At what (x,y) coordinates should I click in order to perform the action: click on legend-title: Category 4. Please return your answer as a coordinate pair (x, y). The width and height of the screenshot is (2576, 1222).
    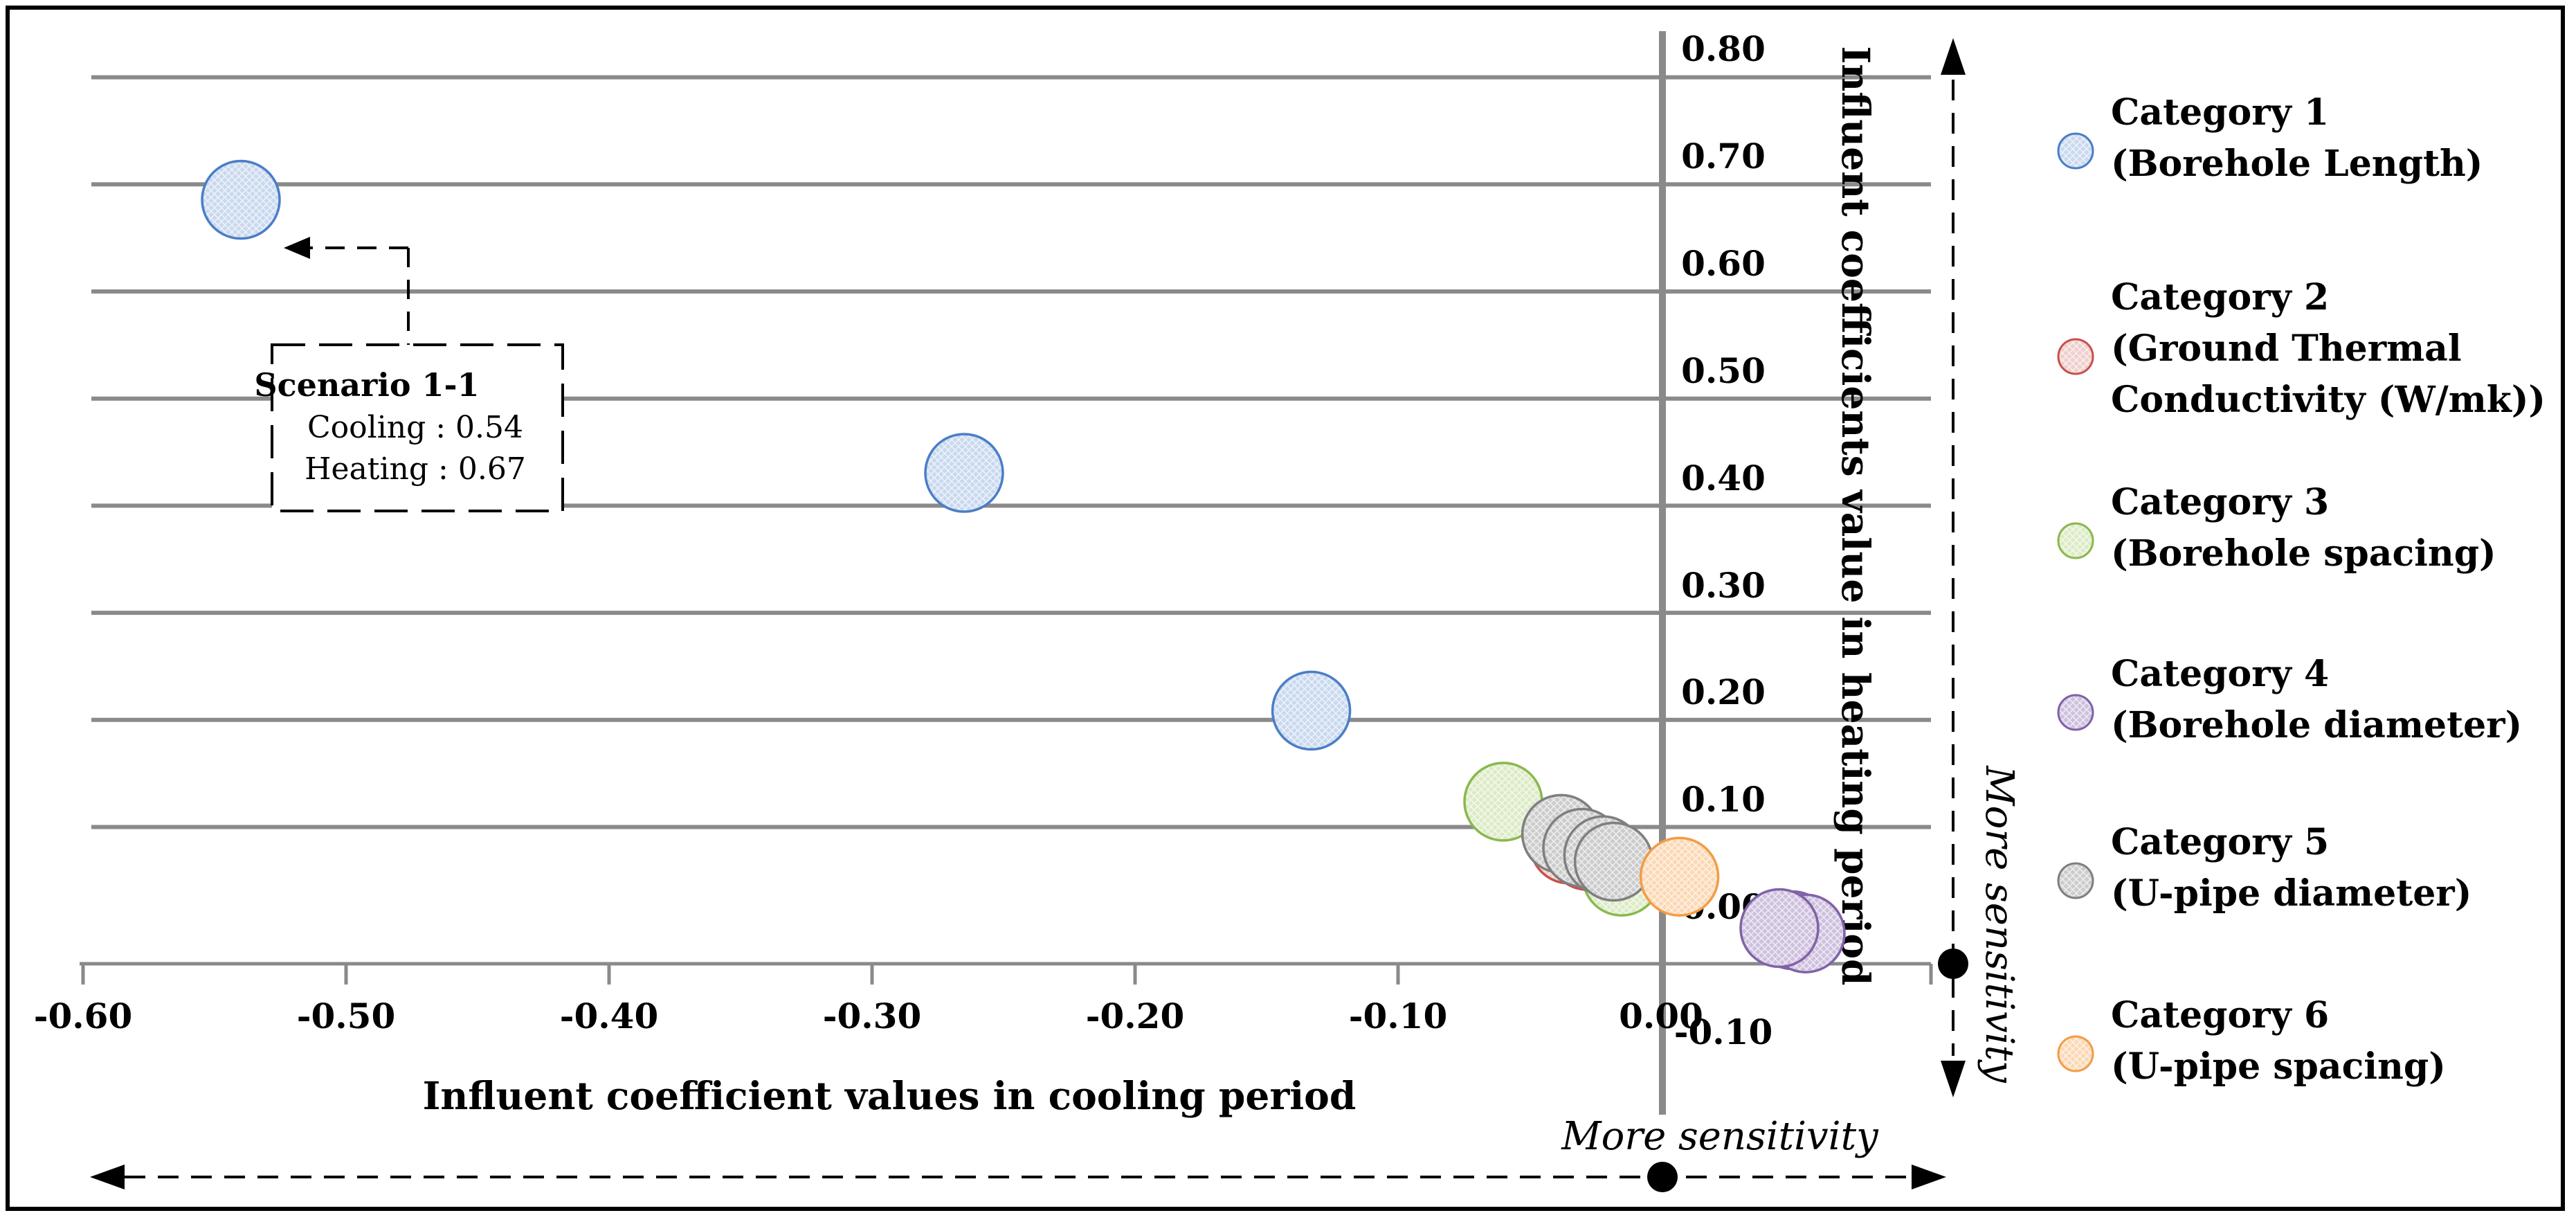
    Looking at the image, I should click on (2220, 674).